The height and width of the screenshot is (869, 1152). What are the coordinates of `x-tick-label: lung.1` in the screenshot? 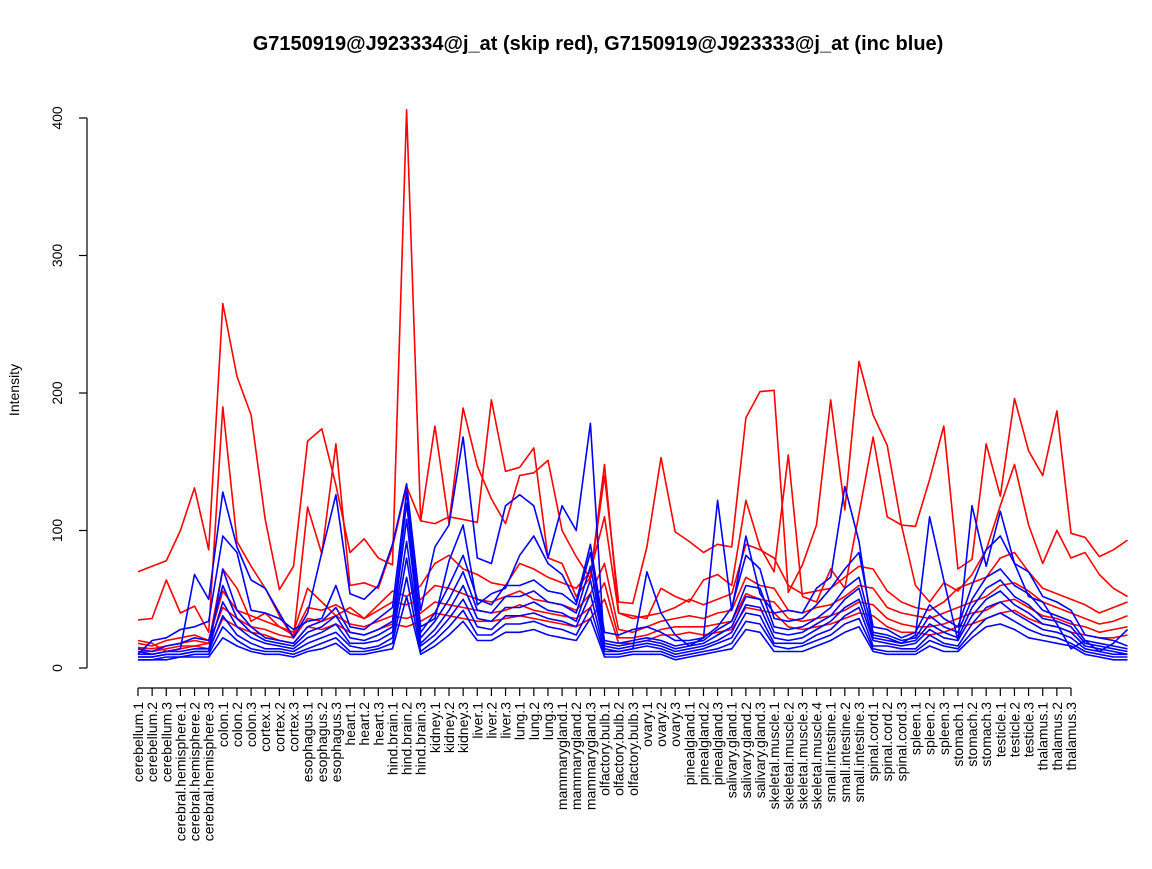 It's located at (520, 721).